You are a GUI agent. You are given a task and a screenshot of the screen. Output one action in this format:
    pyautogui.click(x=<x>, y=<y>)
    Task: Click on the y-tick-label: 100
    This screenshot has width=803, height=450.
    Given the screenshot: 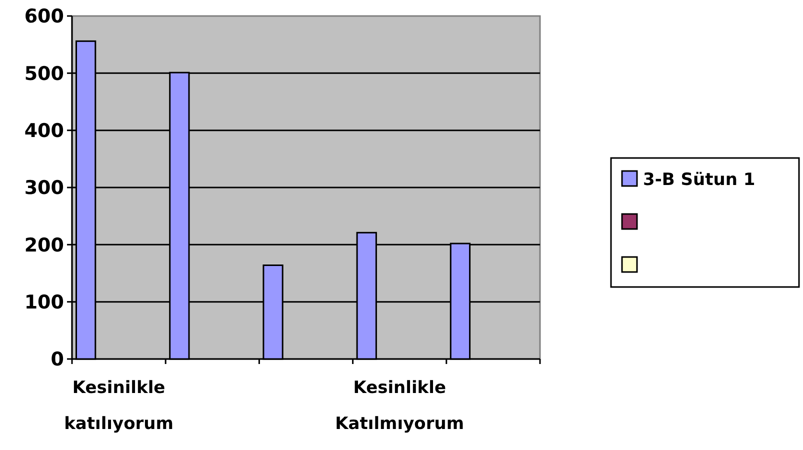 What is the action you would take?
    pyautogui.click(x=44, y=302)
    